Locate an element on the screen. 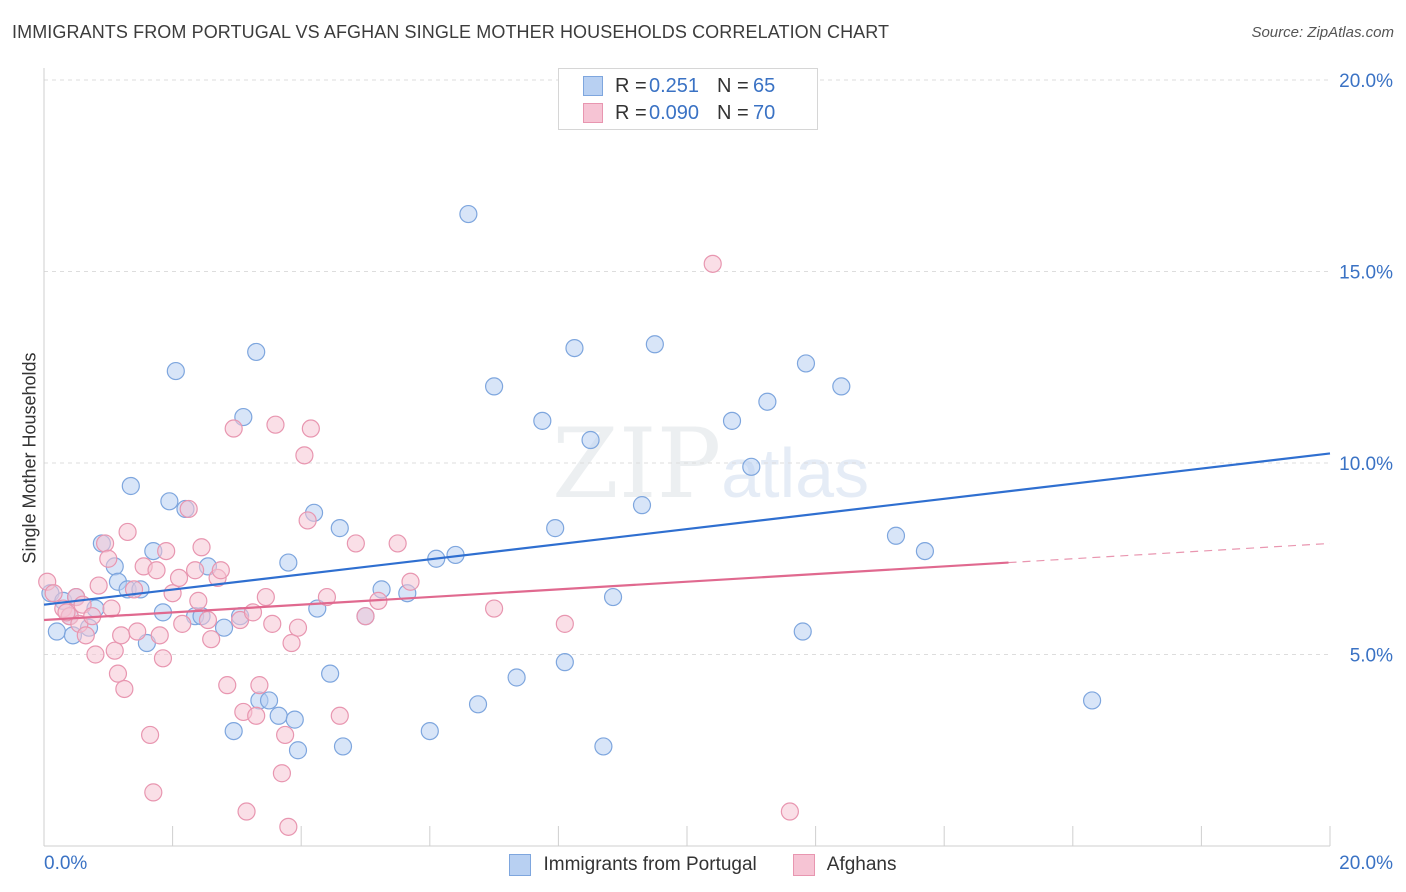 This screenshot has width=1406, height=892. x-tick-label: 20.0% is located at coordinates (1366, 863).